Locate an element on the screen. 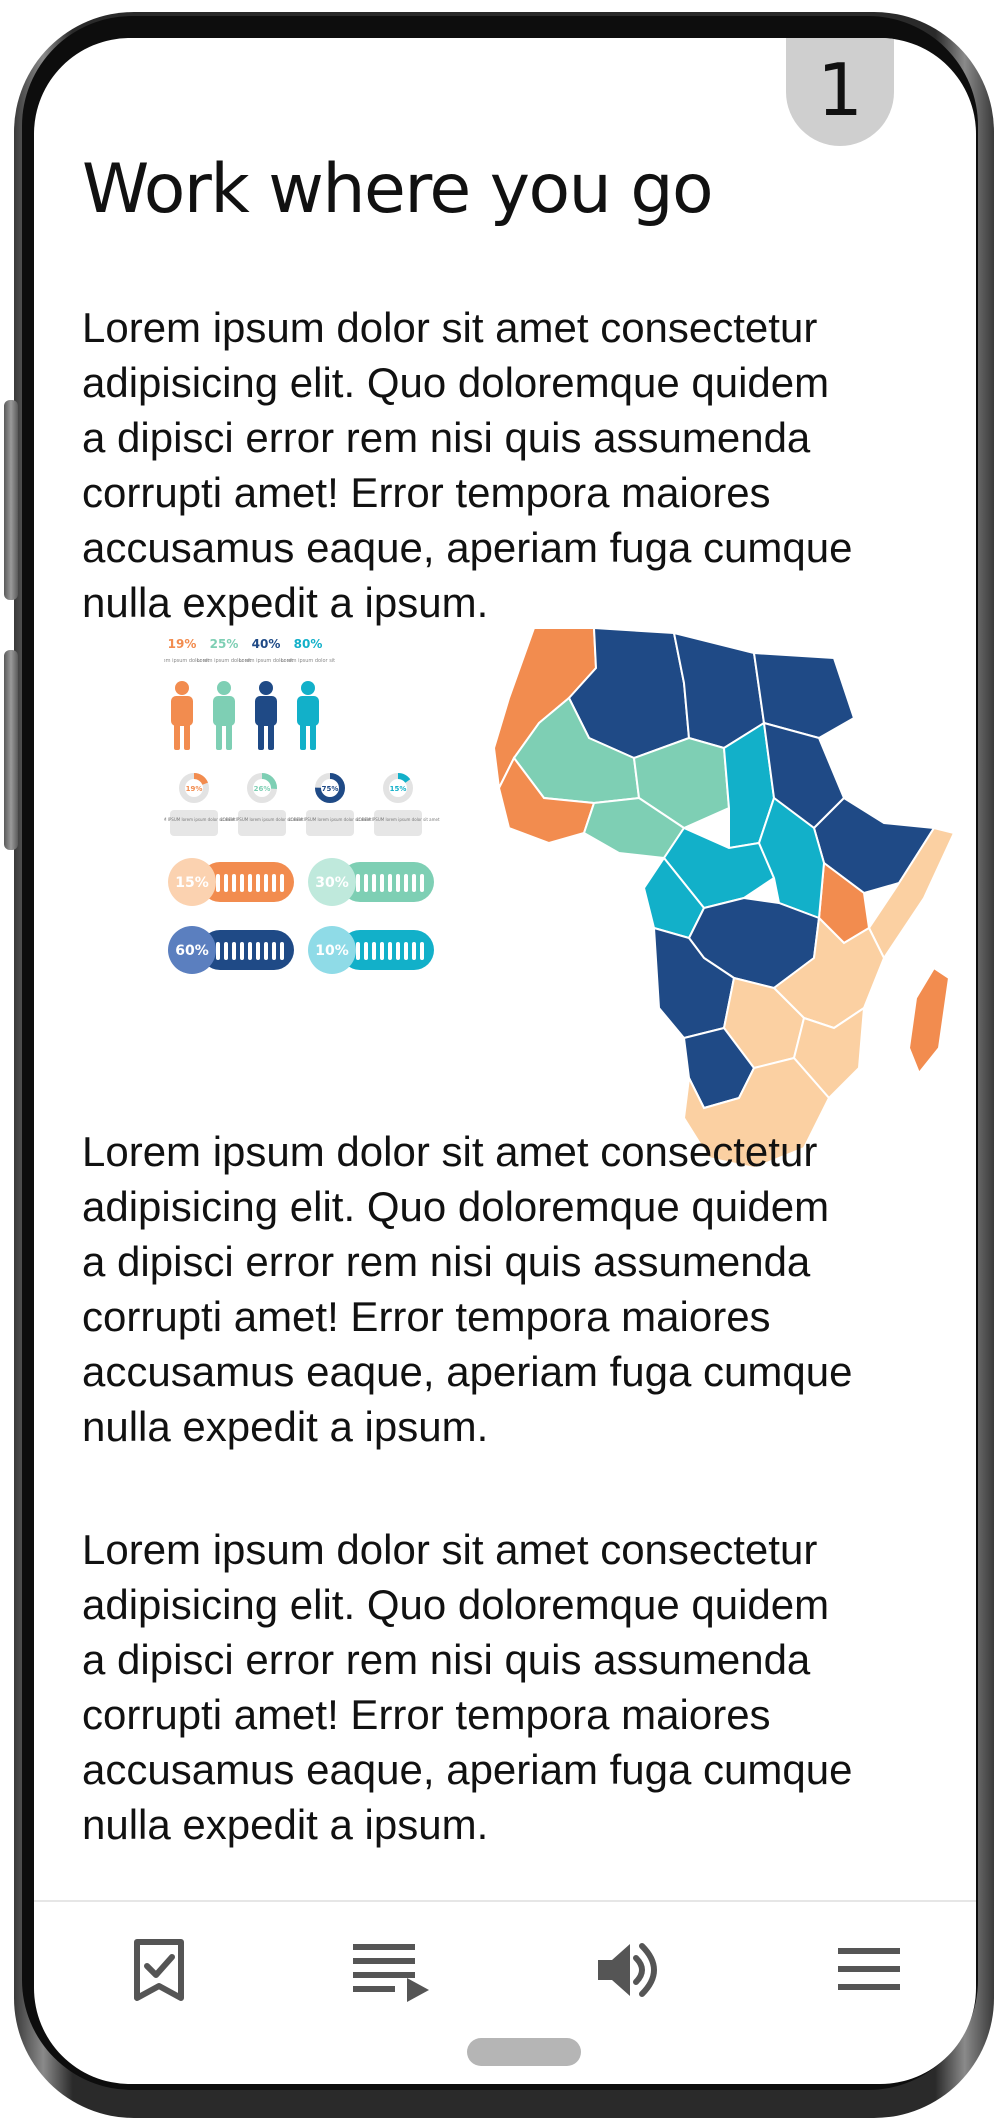  menu-button is located at coordinates (869, 1970).